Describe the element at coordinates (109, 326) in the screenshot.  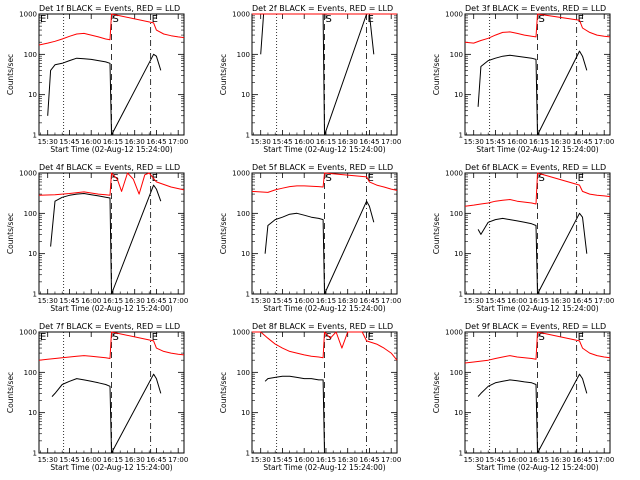
I see `panel-title: Det 7f BLACK = Events, RED = LLD` at that location.